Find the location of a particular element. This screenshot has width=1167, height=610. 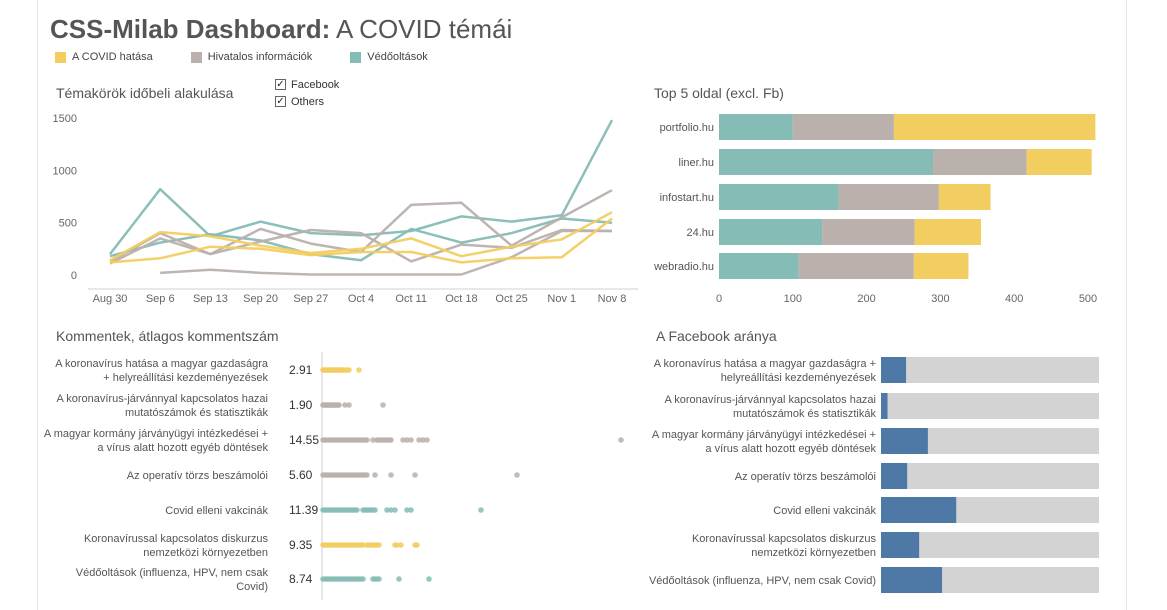

comments-row-label: a vírus alatt hozott egyéb döntések is located at coordinates (182, 448).